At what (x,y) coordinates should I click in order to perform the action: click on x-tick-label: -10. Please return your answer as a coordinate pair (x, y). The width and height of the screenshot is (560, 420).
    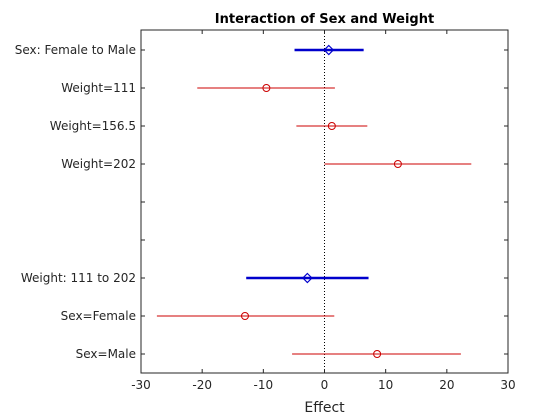
    Looking at the image, I should click on (264, 385).